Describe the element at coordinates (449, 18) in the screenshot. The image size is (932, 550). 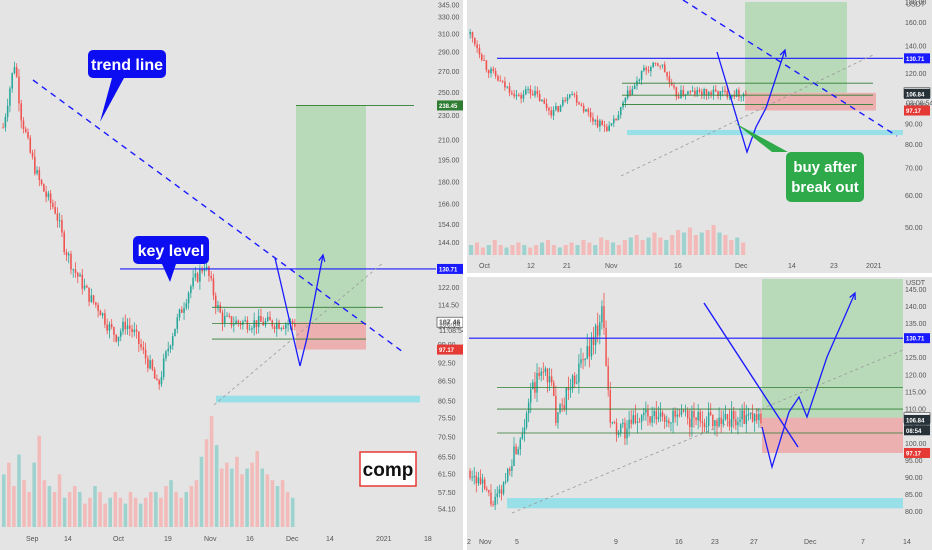
I see `y-tick-label: 330.00` at that location.